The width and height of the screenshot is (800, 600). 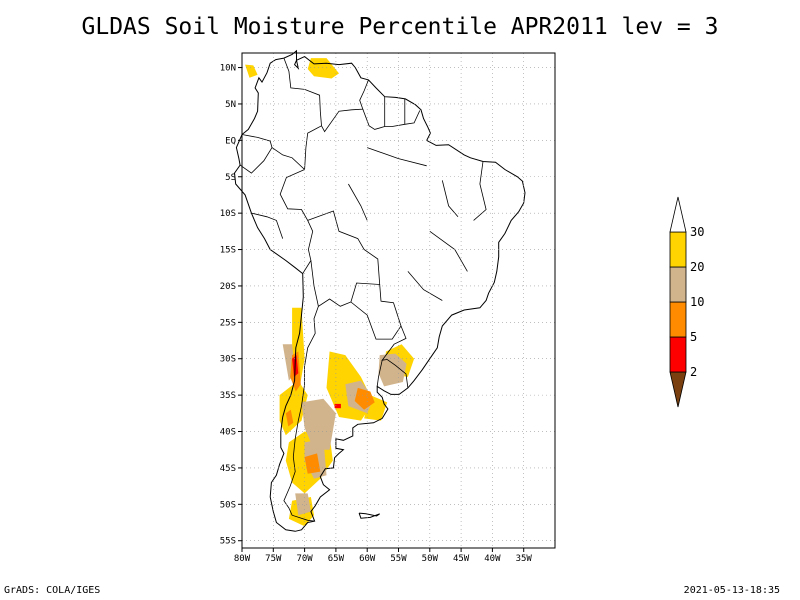 What do you see at coordinates (697, 302) in the screenshot?
I see `colorbar-level-label: 10` at bounding box center [697, 302].